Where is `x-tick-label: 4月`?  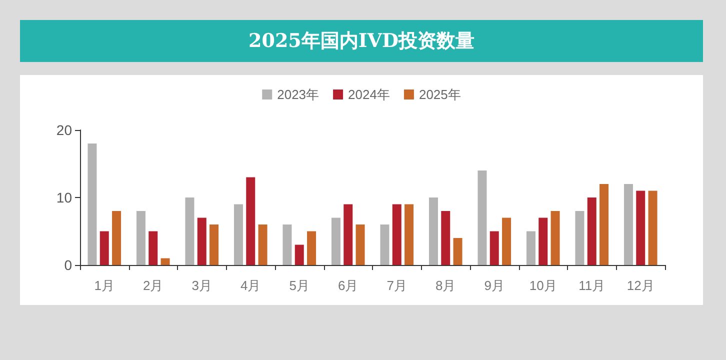 x-tick-label: 4月 is located at coordinates (250, 285).